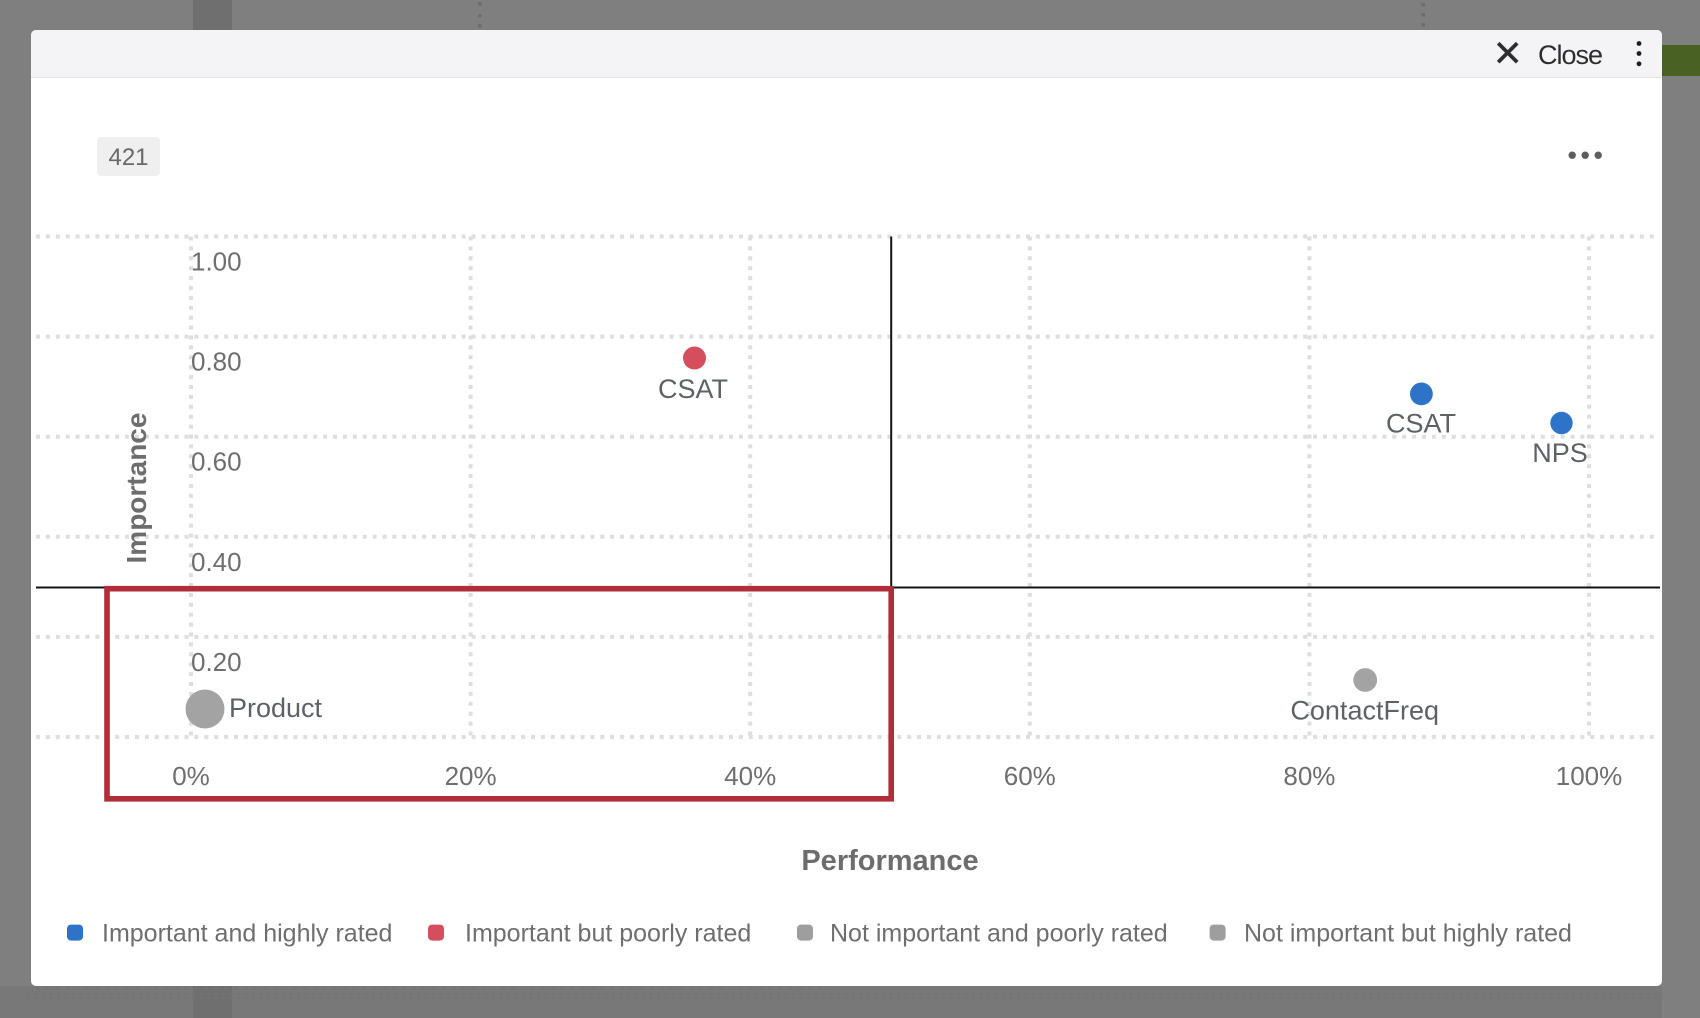 This screenshot has width=1700, height=1018. I want to click on svg-text: 0.60, so click(216, 462).